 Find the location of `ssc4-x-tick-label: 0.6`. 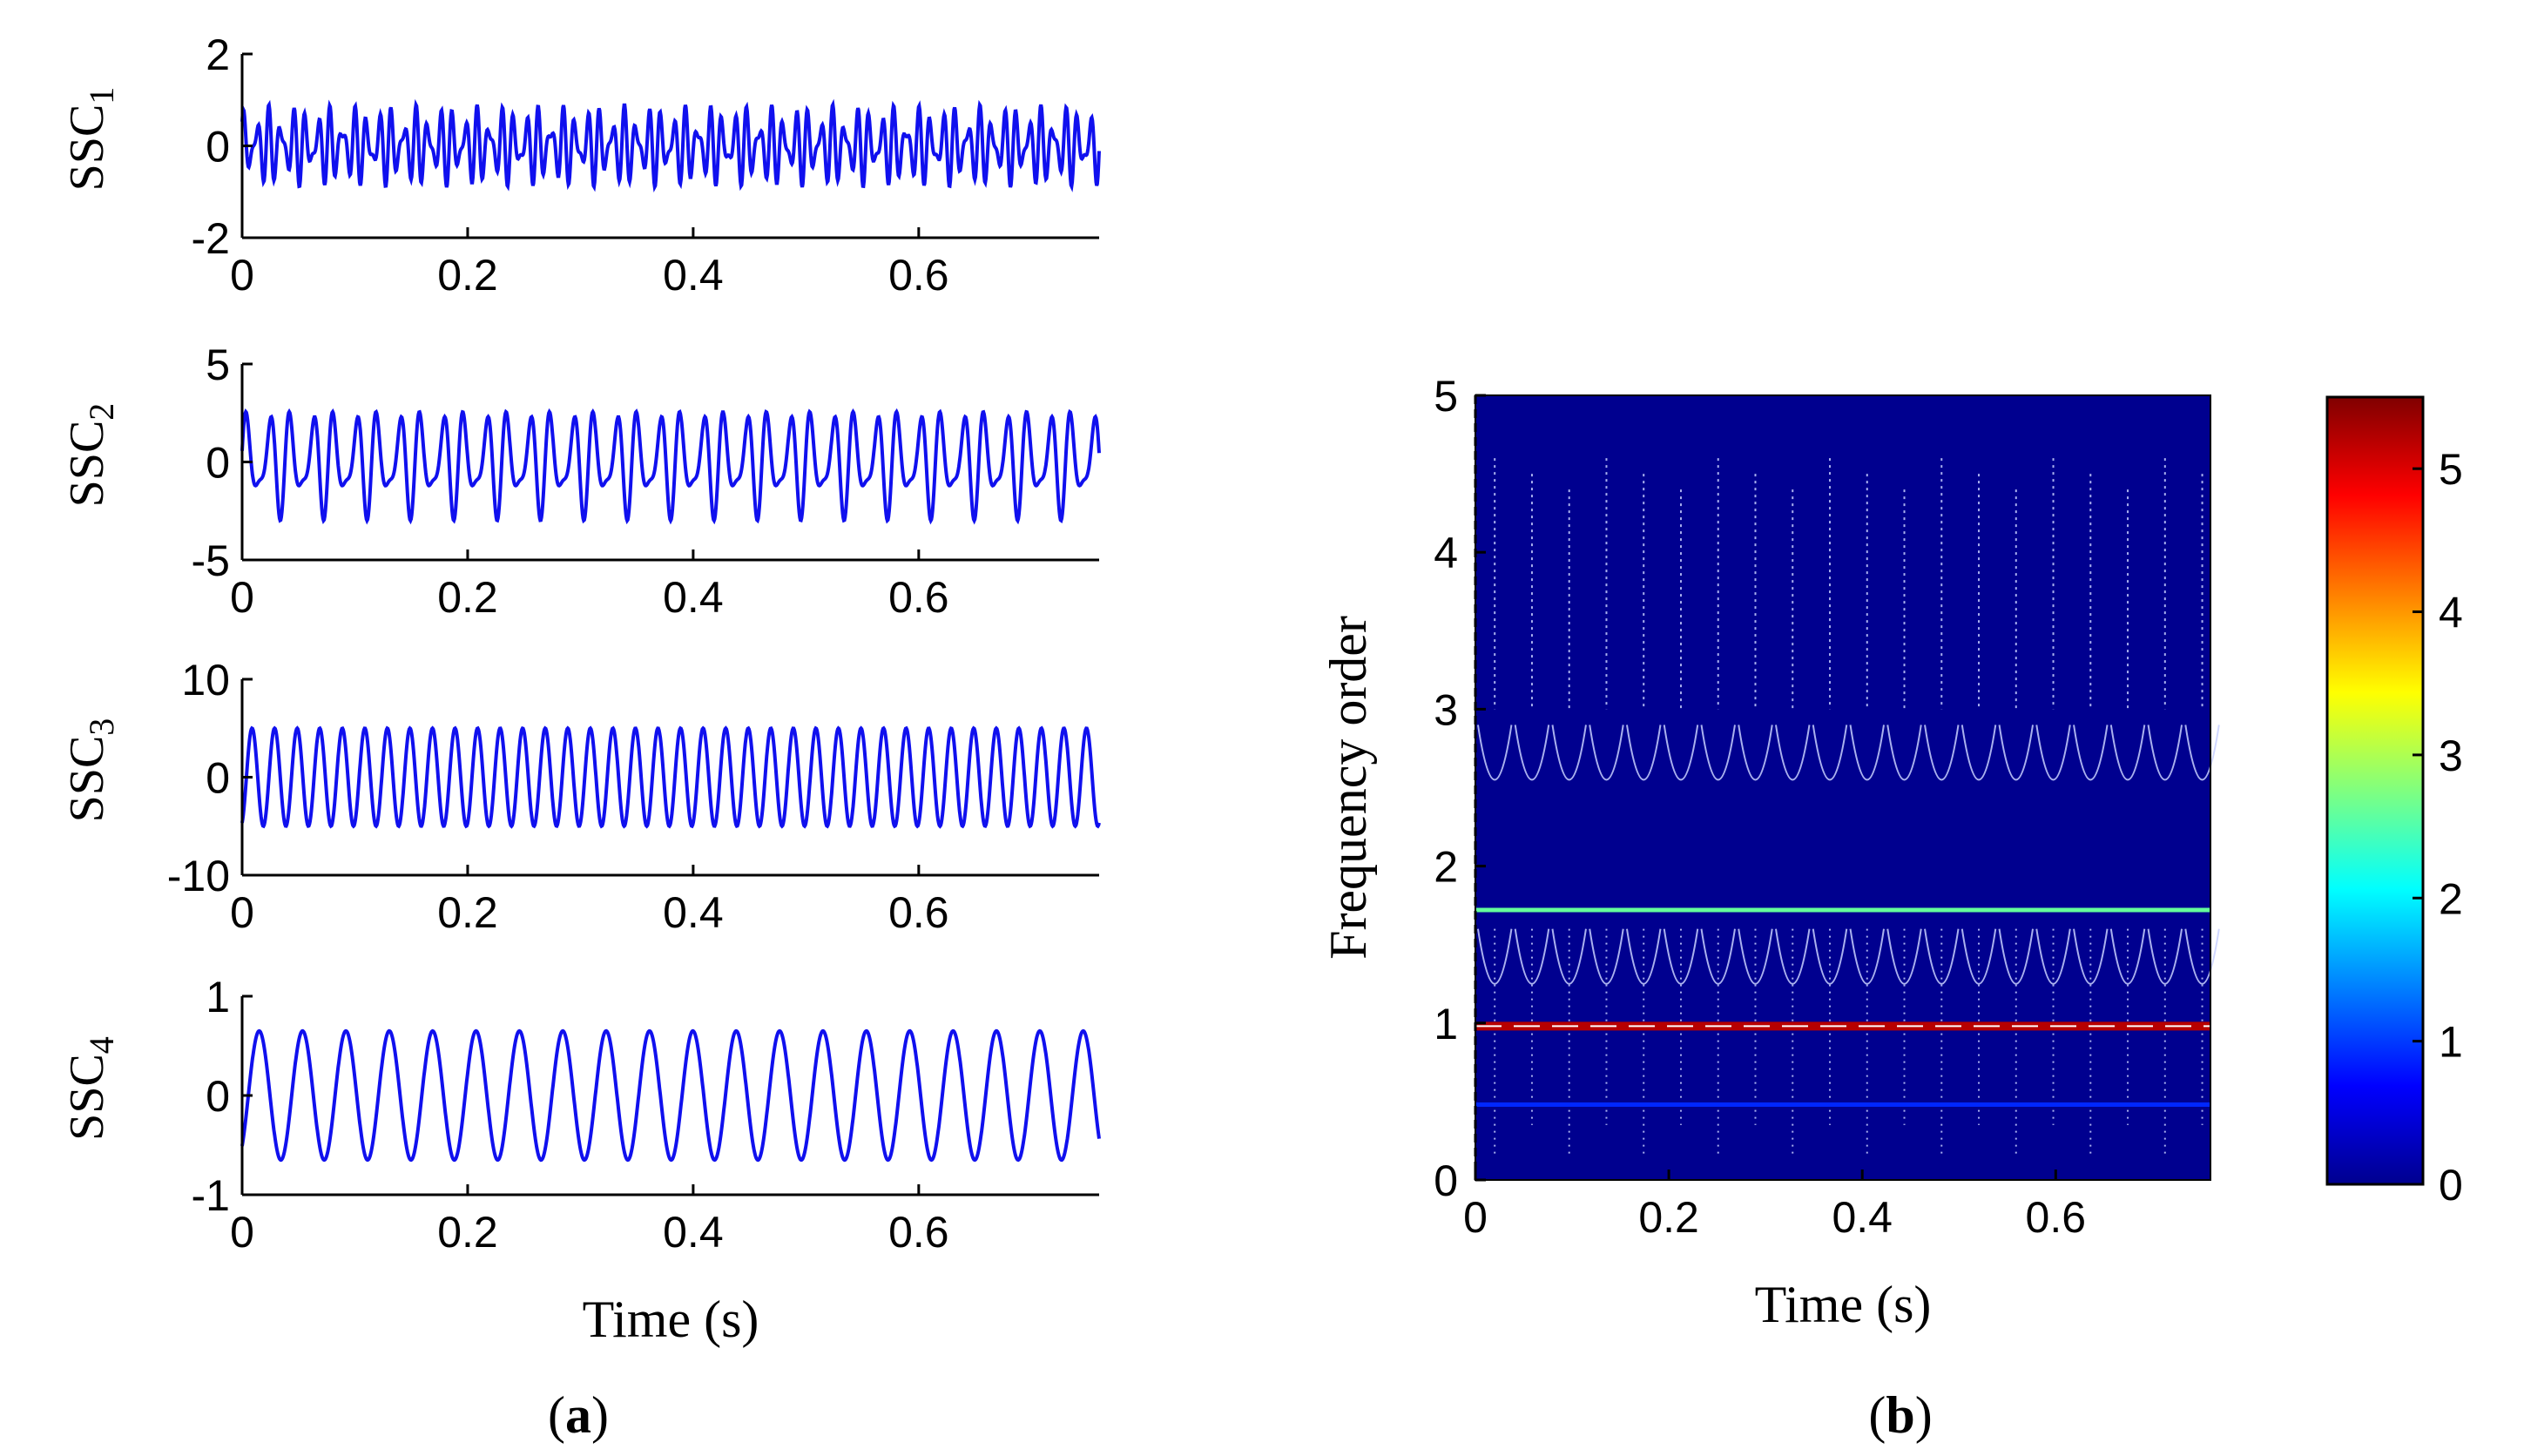

ssc4-x-tick-label: 0.6 is located at coordinates (918, 1232).